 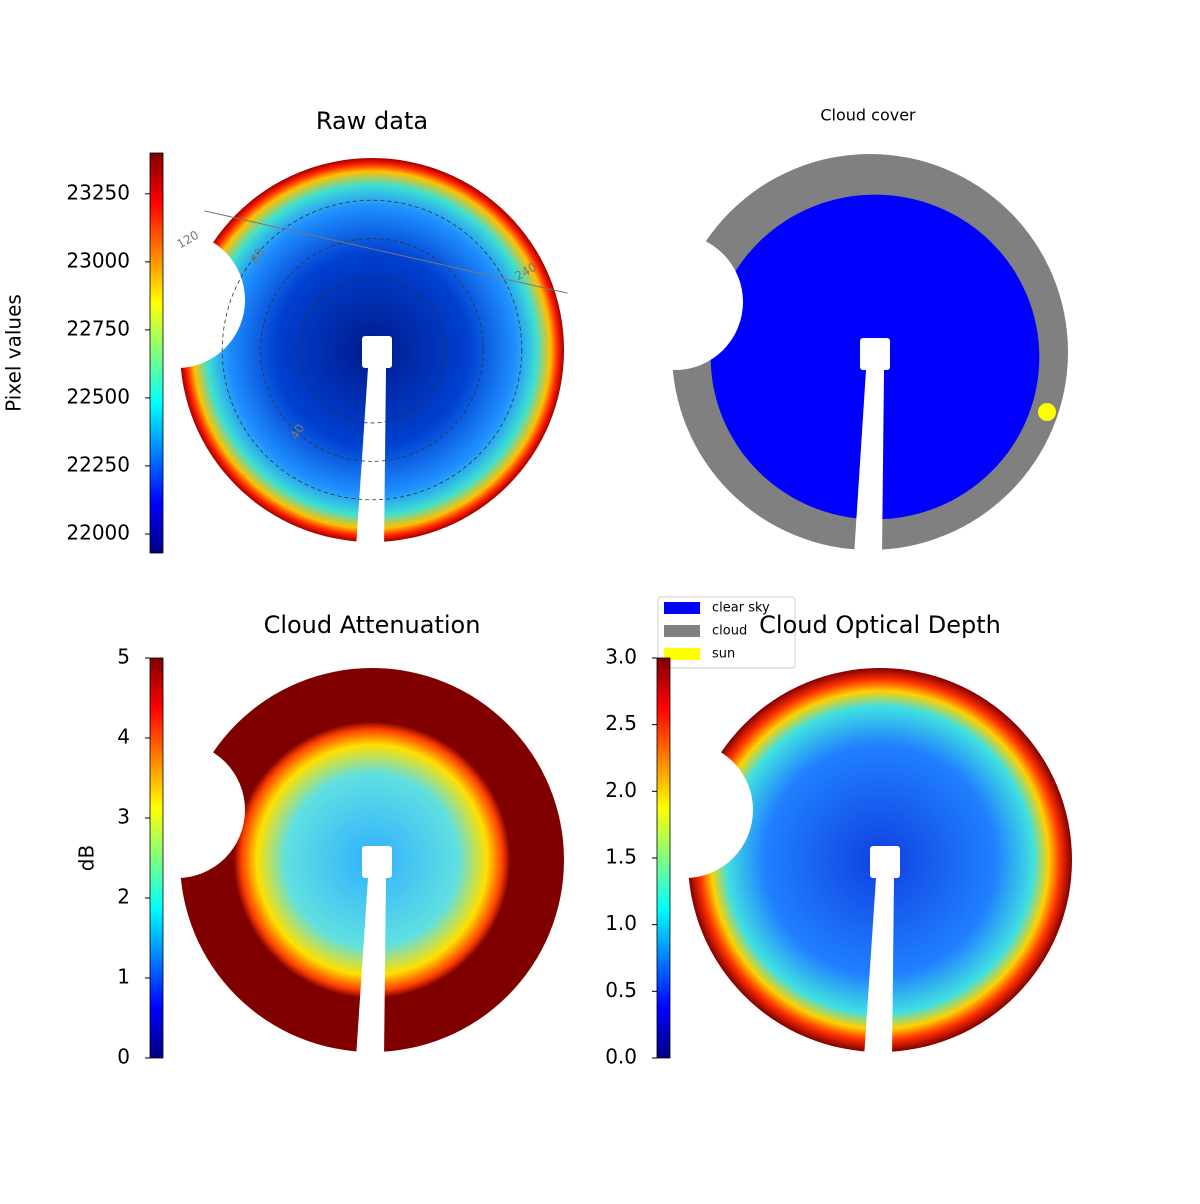 What do you see at coordinates (123, 1057) in the screenshot?
I see `tick-label: 0` at bounding box center [123, 1057].